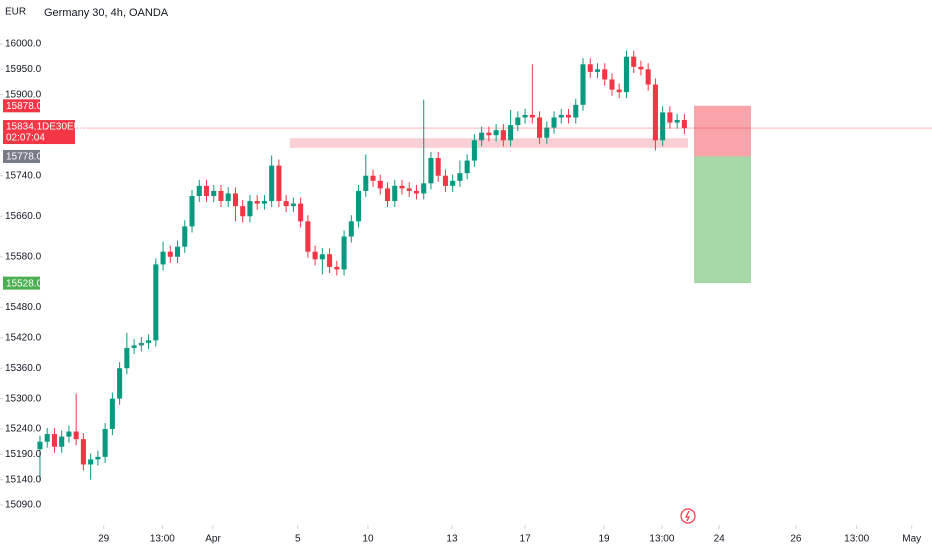  What do you see at coordinates (452, 539) in the screenshot?
I see `x-tick-label: 13` at bounding box center [452, 539].